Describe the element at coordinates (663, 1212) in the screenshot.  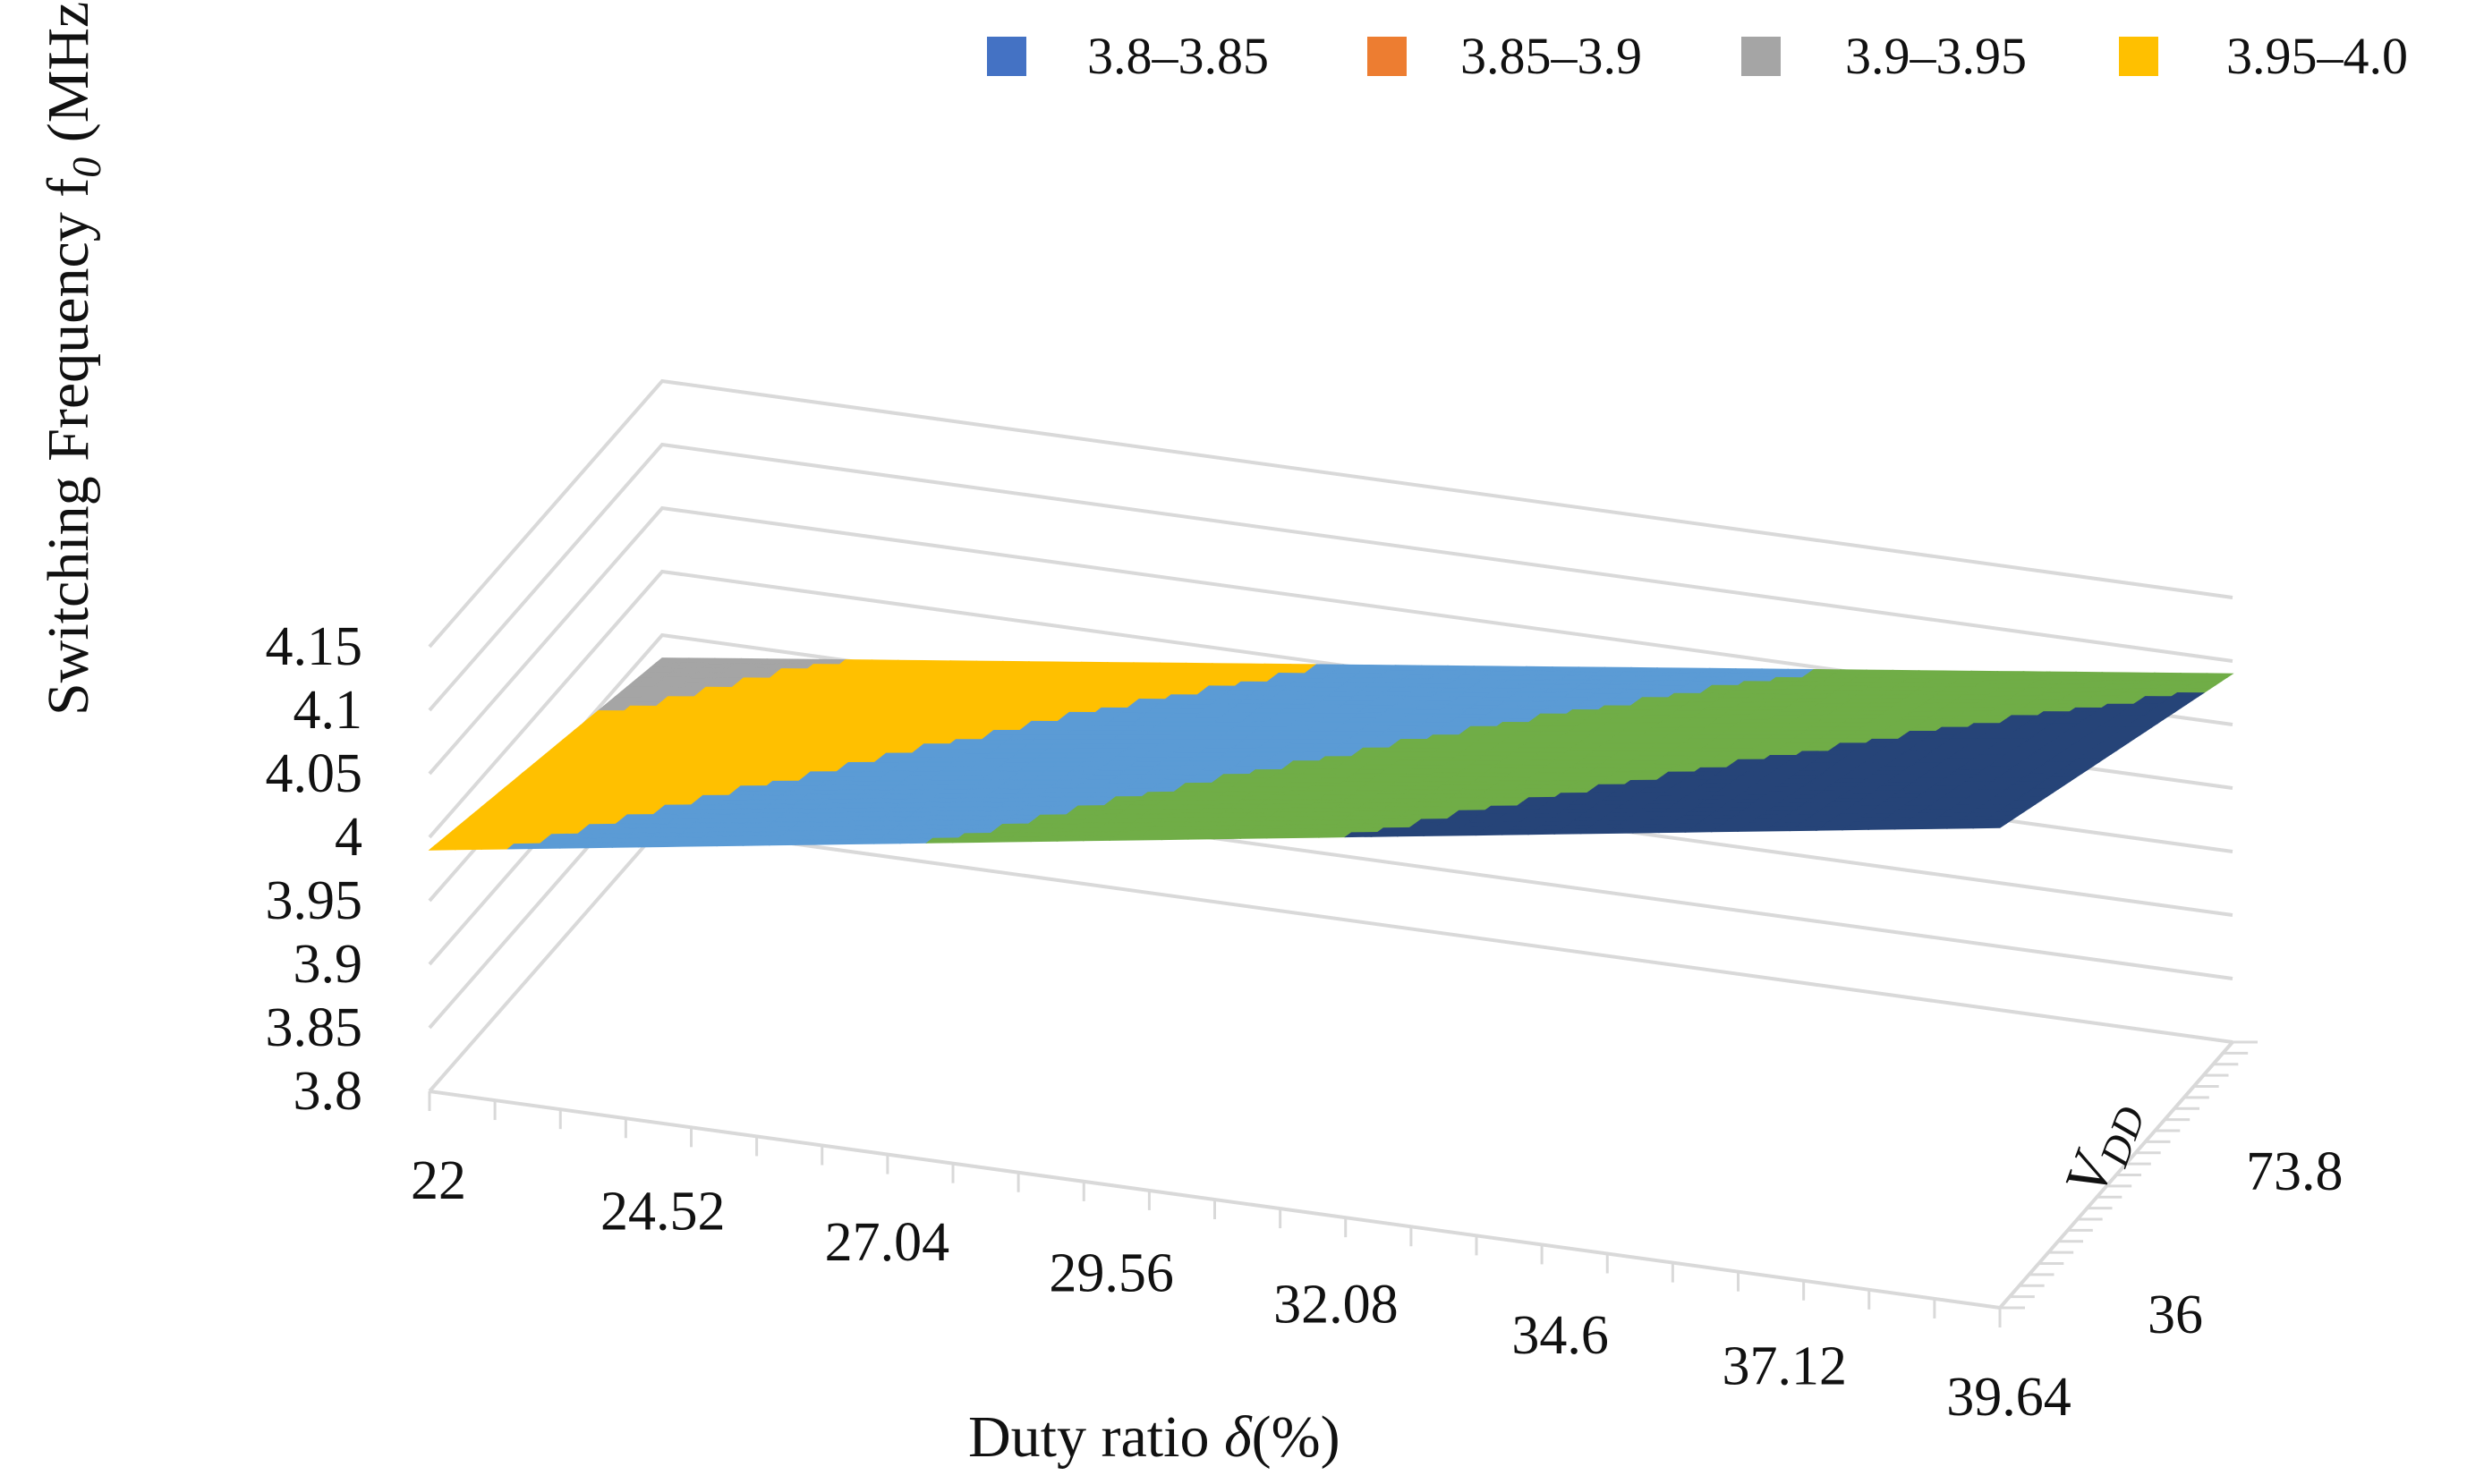
I see `x-tick-label: 24.52` at that location.